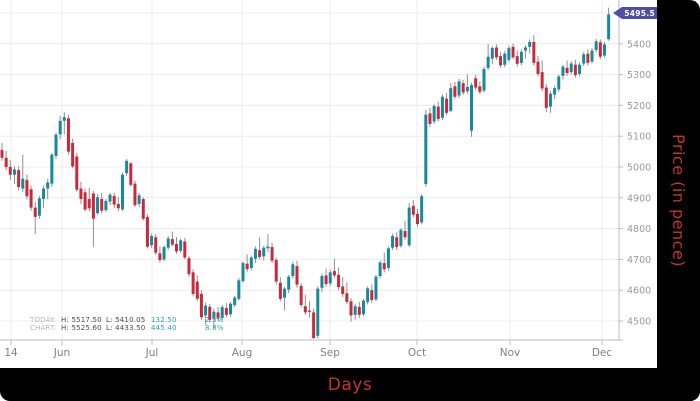 The width and height of the screenshot is (700, 401). Describe the element at coordinates (639, 168) in the screenshot. I see `svg-text: 5000` at that location.